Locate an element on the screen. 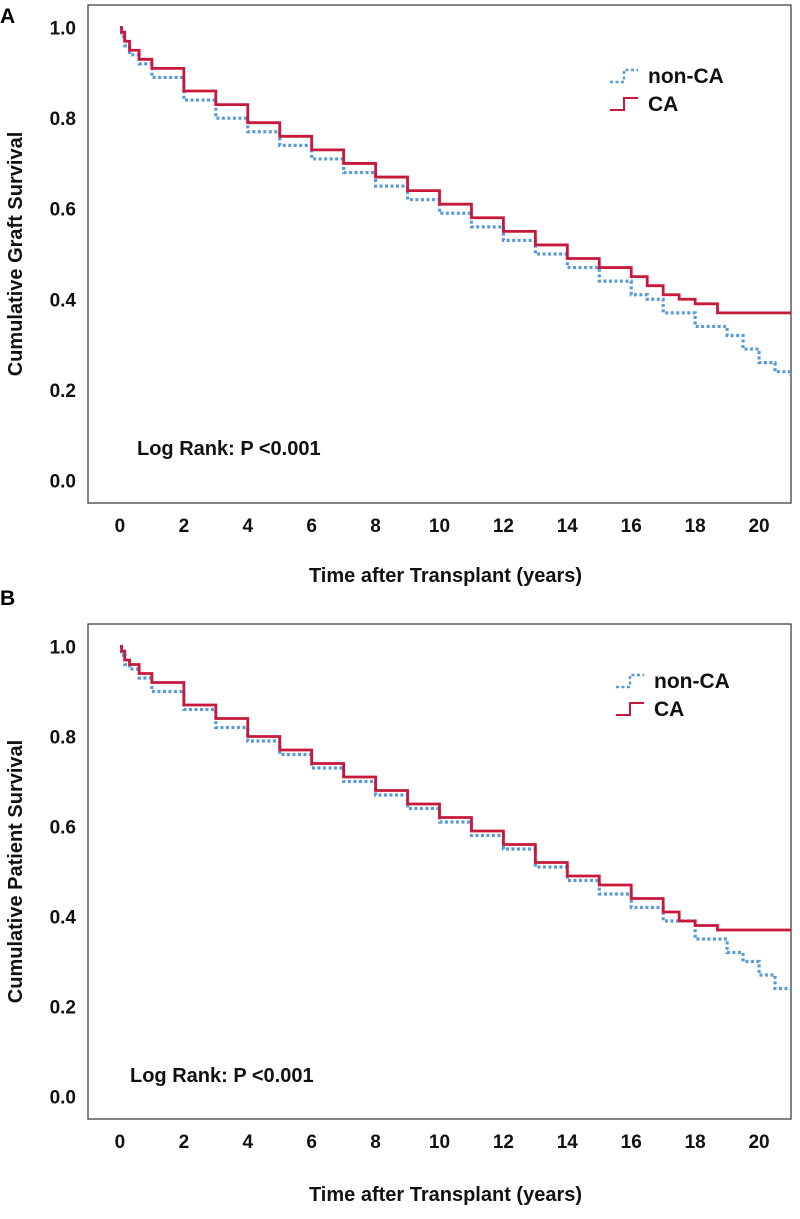  panel-label: B is located at coordinates (7, 598).